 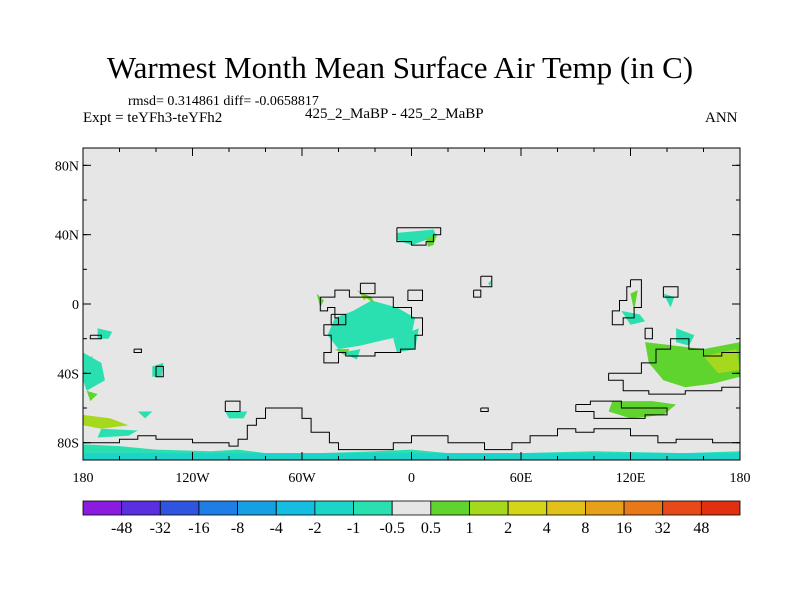 What do you see at coordinates (68, 374) in the screenshot?
I see `y-tick-label: 40S` at bounding box center [68, 374].